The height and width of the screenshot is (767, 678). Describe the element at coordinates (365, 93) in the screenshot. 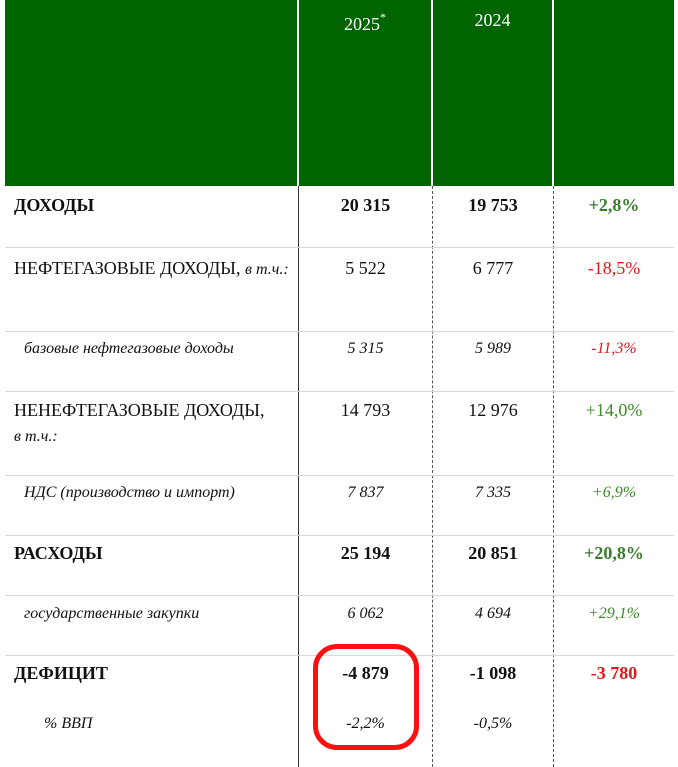

I see `header-year-2025: 2025*` at that location.